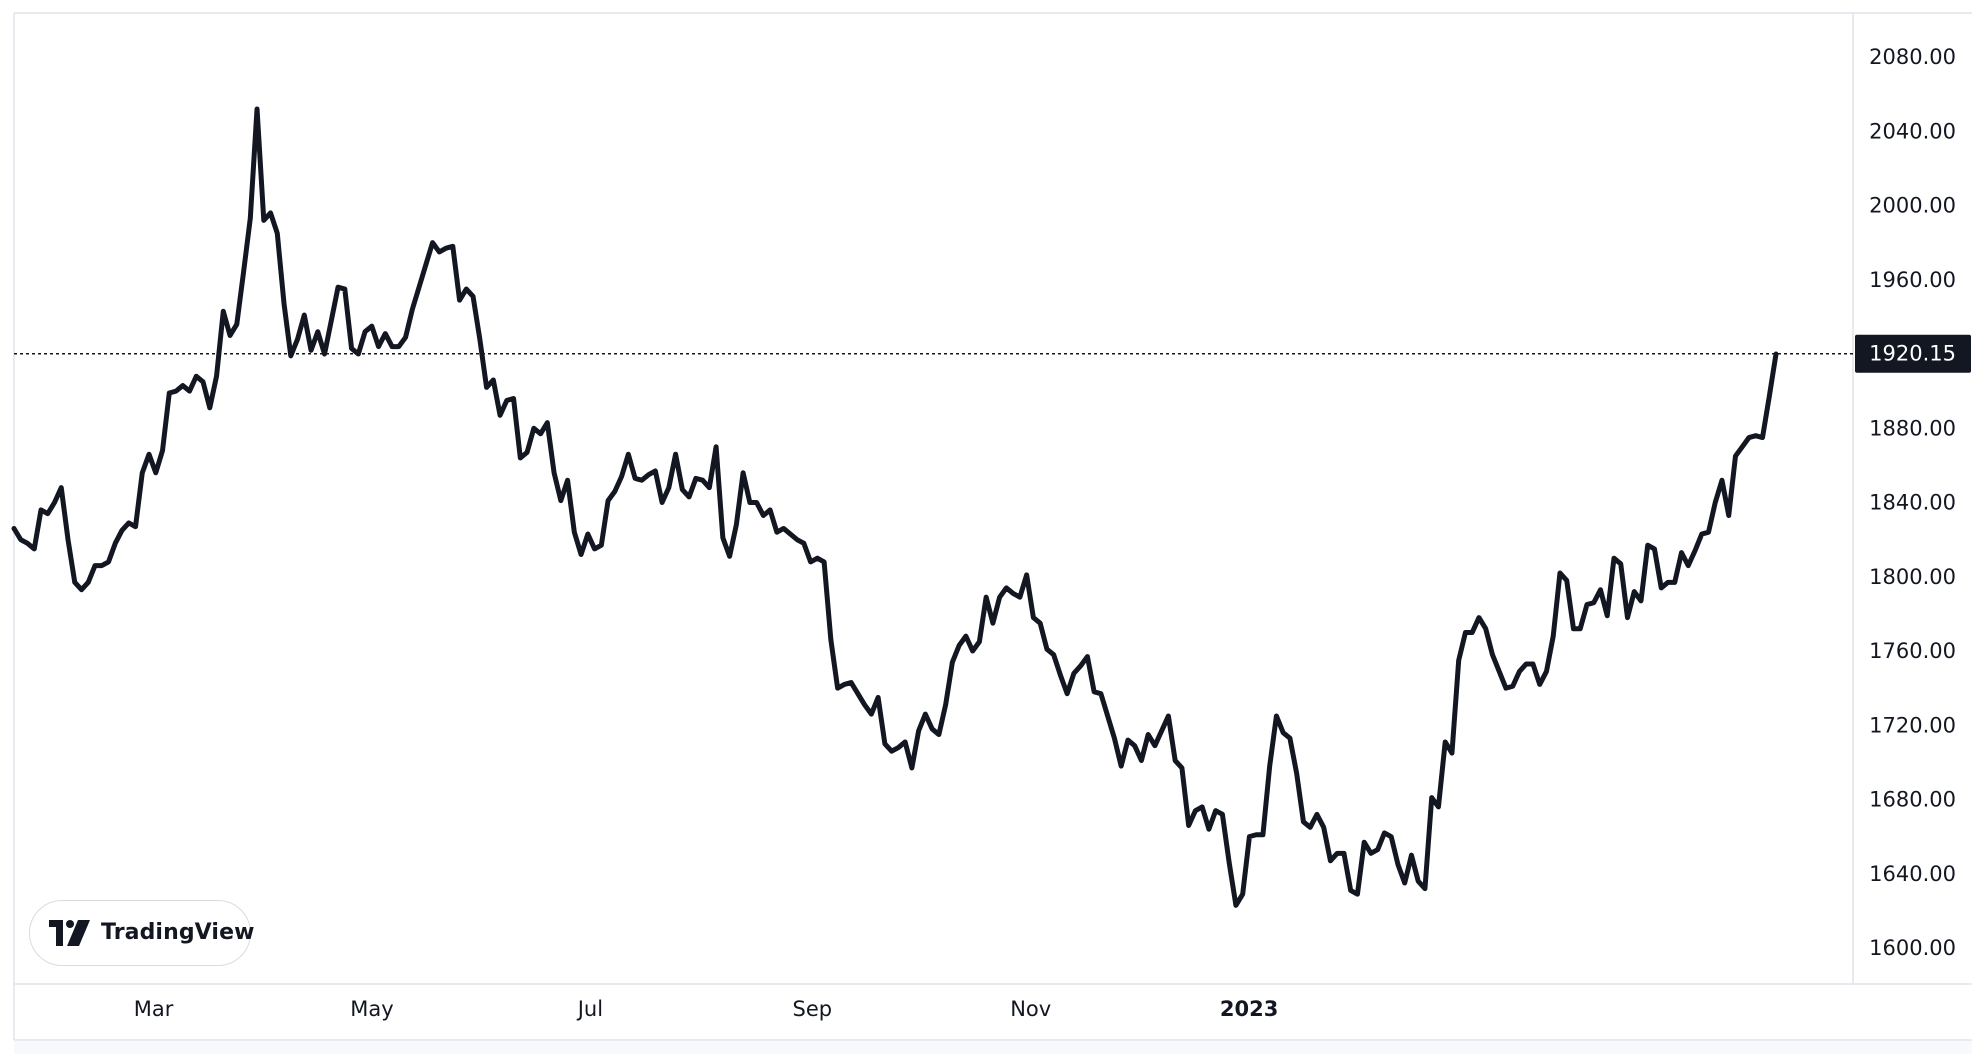 The width and height of the screenshot is (1986, 1058). What do you see at coordinates (589, 1009) in the screenshot?
I see `x-tick-label: Jul` at bounding box center [589, 1009].